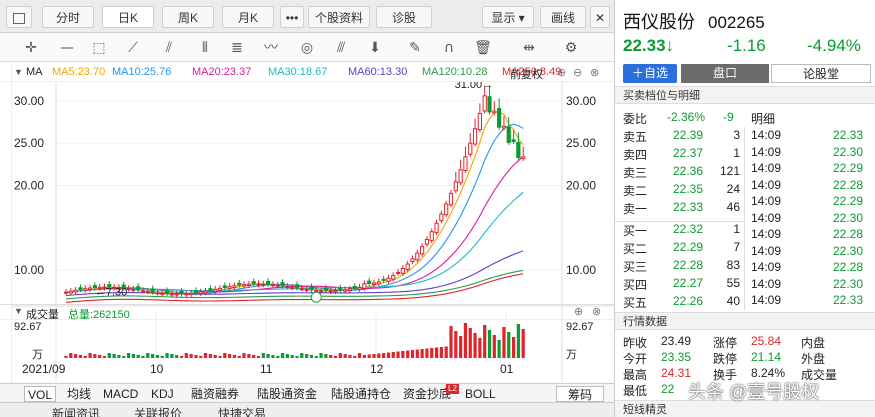 The width and height of the screenshot is (875, 417). Describe the element at coordinates (133, 48) in the screenshot. I see `ray-tool-icon: ⟋` at that location.